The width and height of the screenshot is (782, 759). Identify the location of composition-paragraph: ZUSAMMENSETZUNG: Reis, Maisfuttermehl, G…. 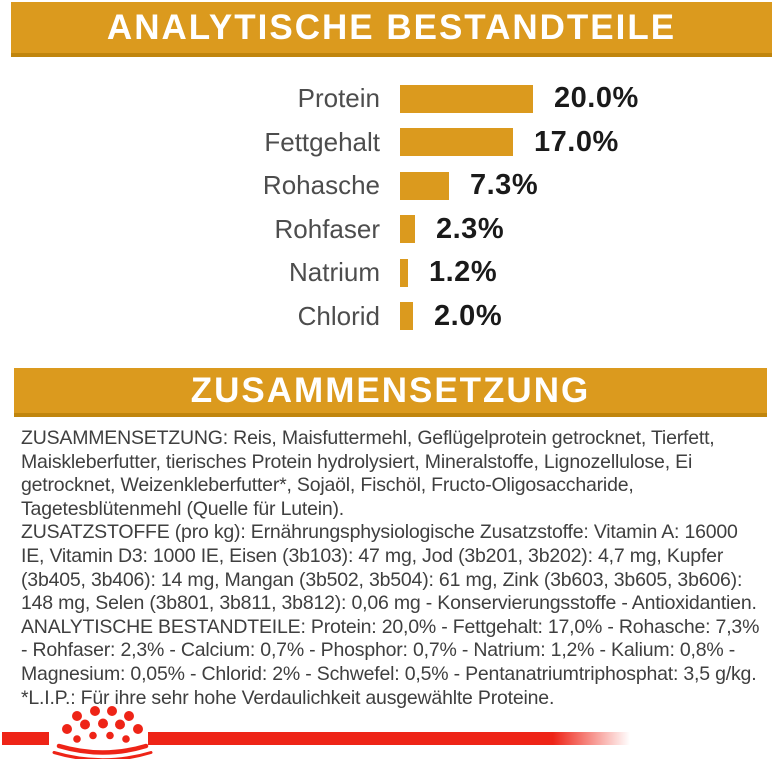
(368, 473).